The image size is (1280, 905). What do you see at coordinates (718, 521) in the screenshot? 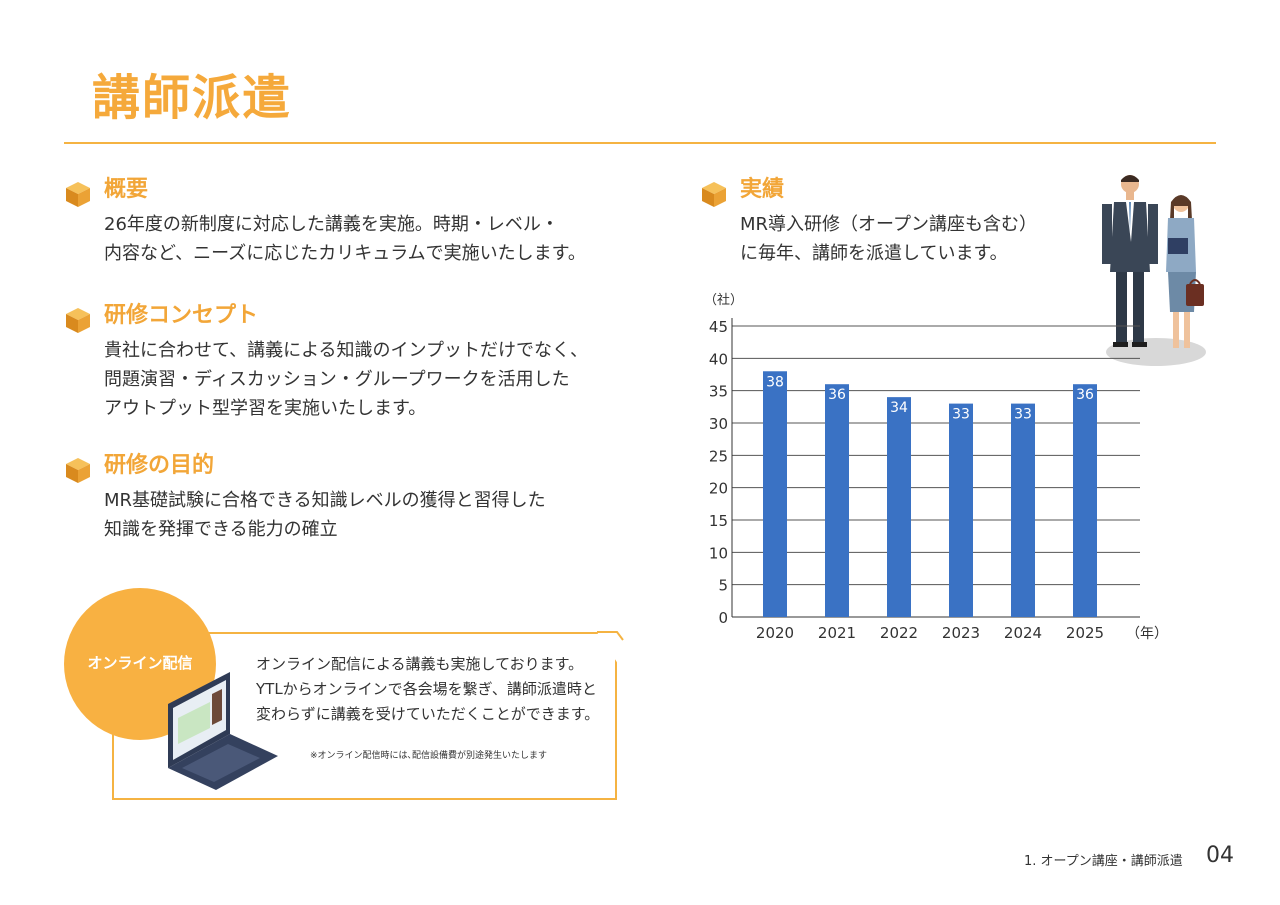
I see `y-tick-label: 15` at bounding box center [718, 521].